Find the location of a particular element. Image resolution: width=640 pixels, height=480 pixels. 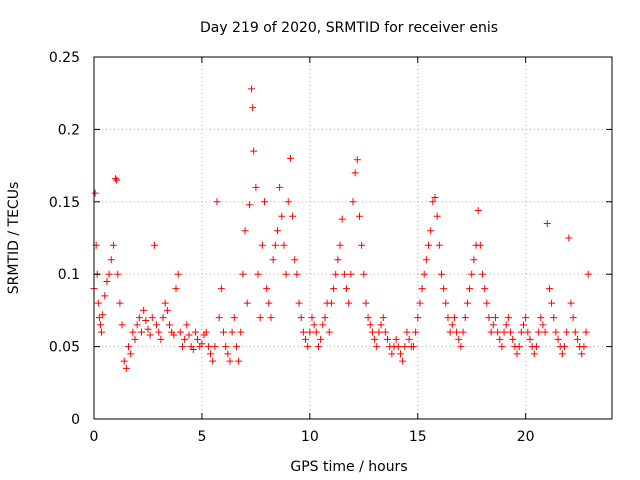

y-tick-label: 0 is located at coordinates (75, 420).